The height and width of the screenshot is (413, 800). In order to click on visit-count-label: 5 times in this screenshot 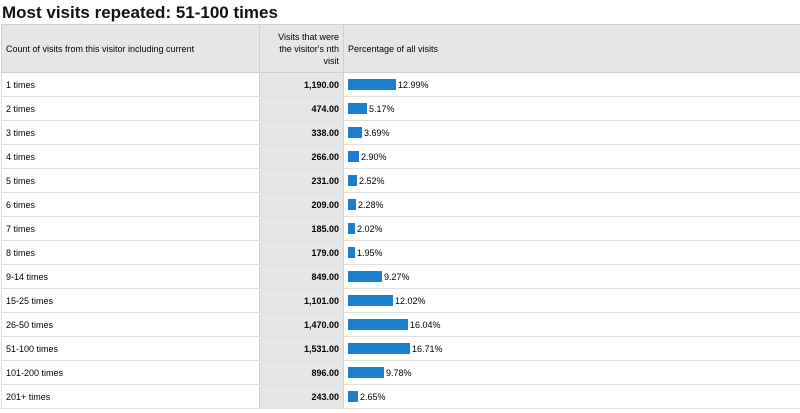, I will do `click(130, 180)`.